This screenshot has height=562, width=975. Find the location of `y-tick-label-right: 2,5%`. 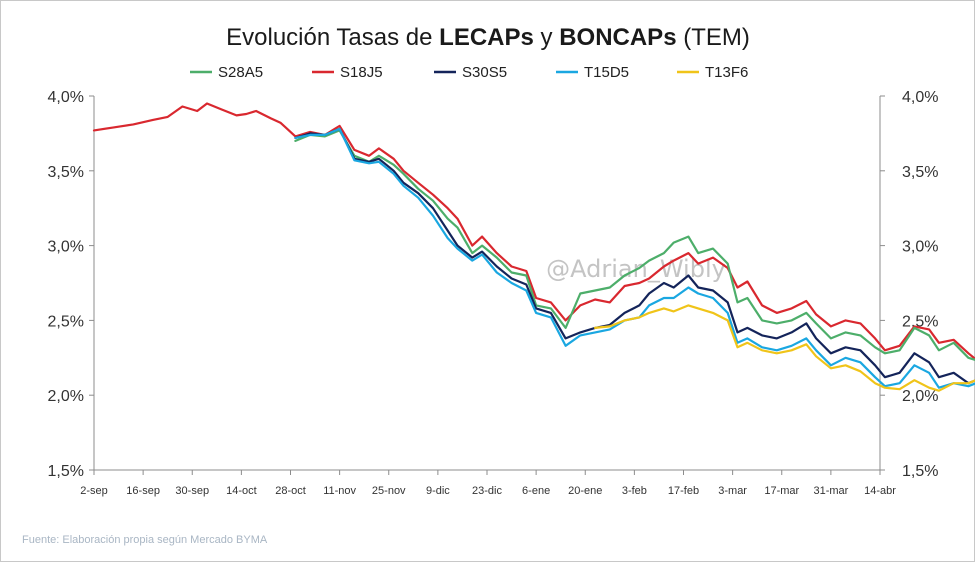

y-tick-label-right: 2,5% is located at coordinates (920, 321).